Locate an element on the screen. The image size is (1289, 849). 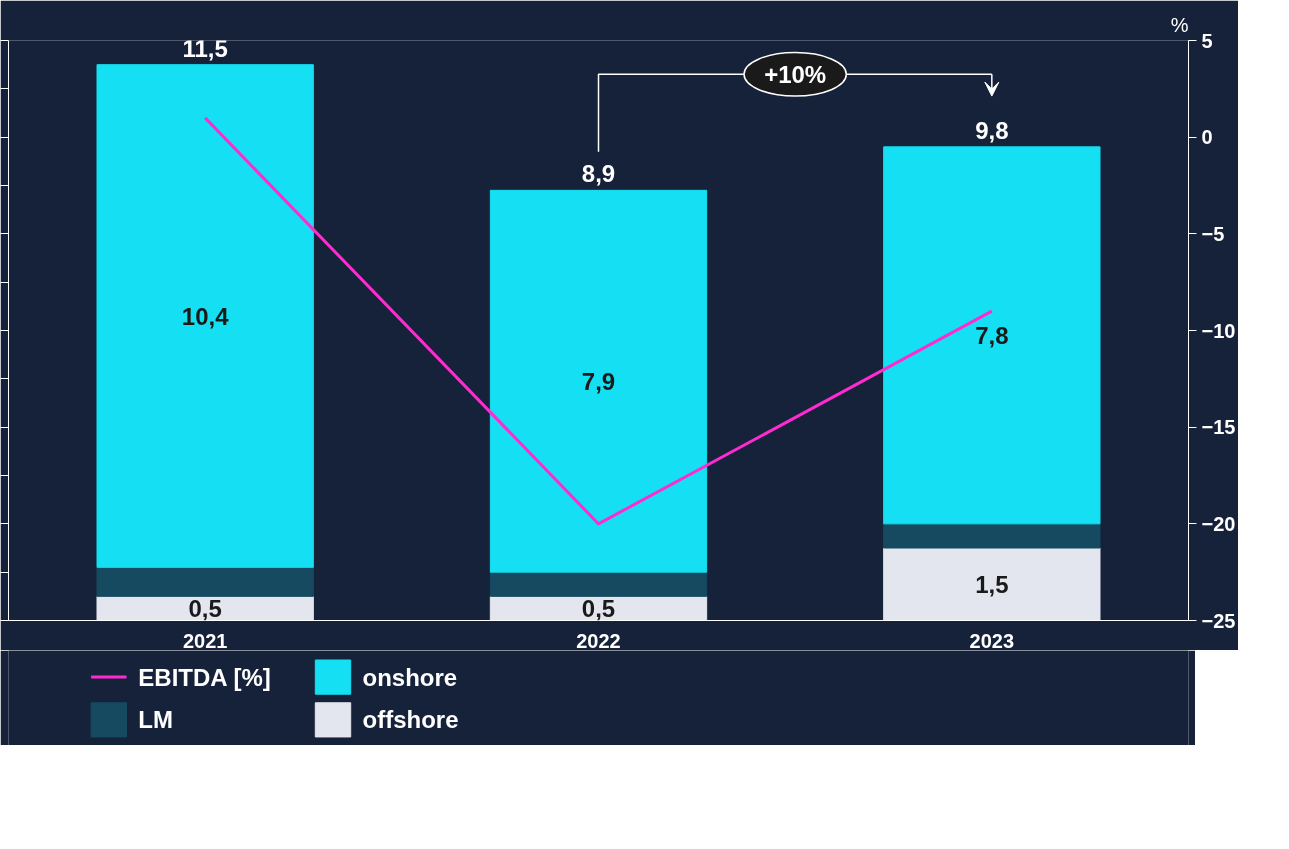
legend-label: EBITDA [%] is located at coordinates (204, 677).